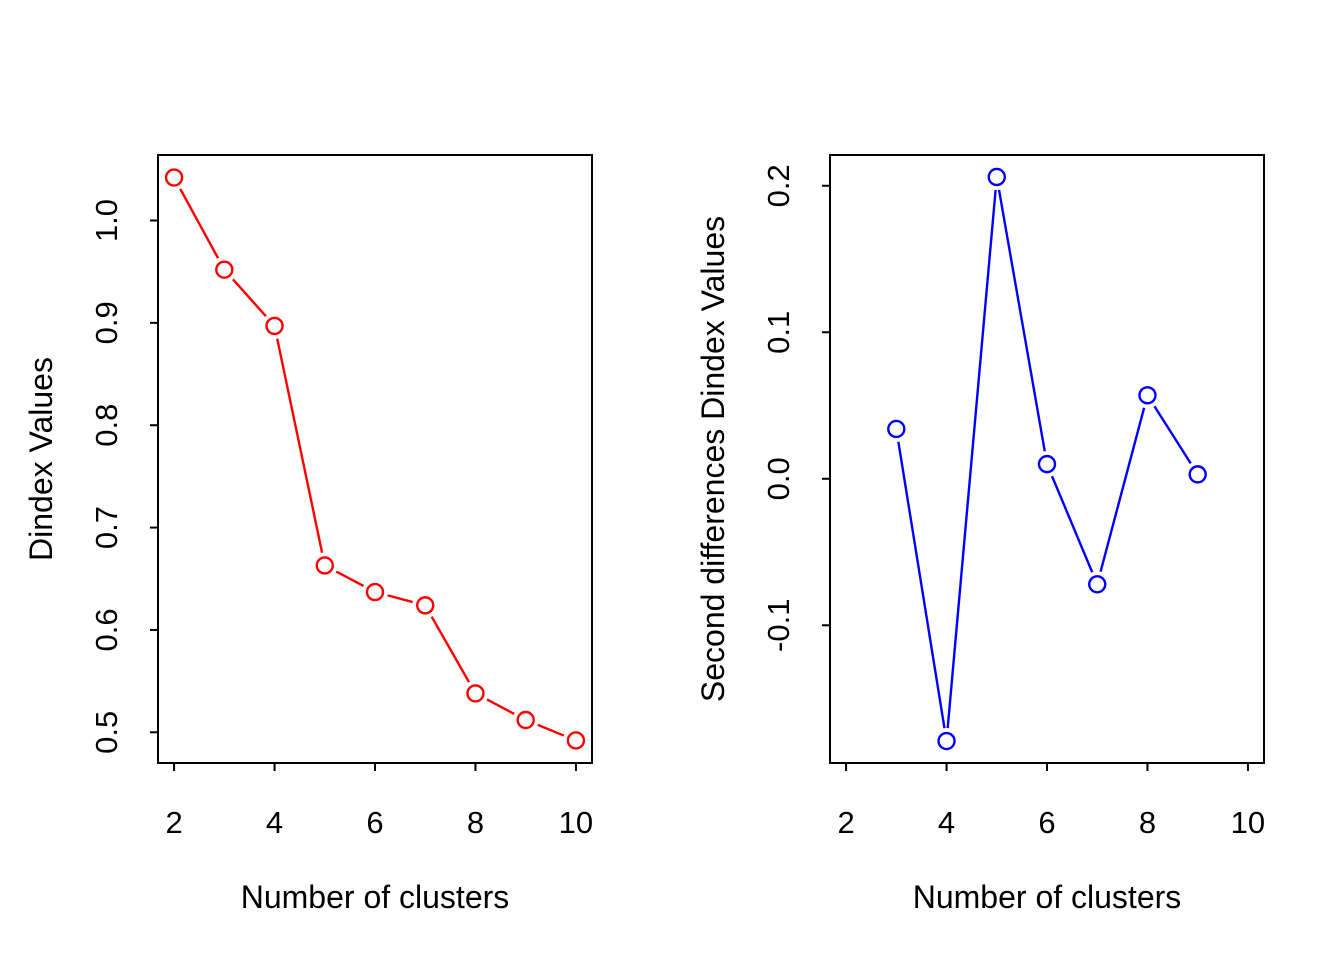  Describe the element at coordinates (713, 459) in the screenshot. I see `y-axis-title: Second differences Dindex Values` at that location.